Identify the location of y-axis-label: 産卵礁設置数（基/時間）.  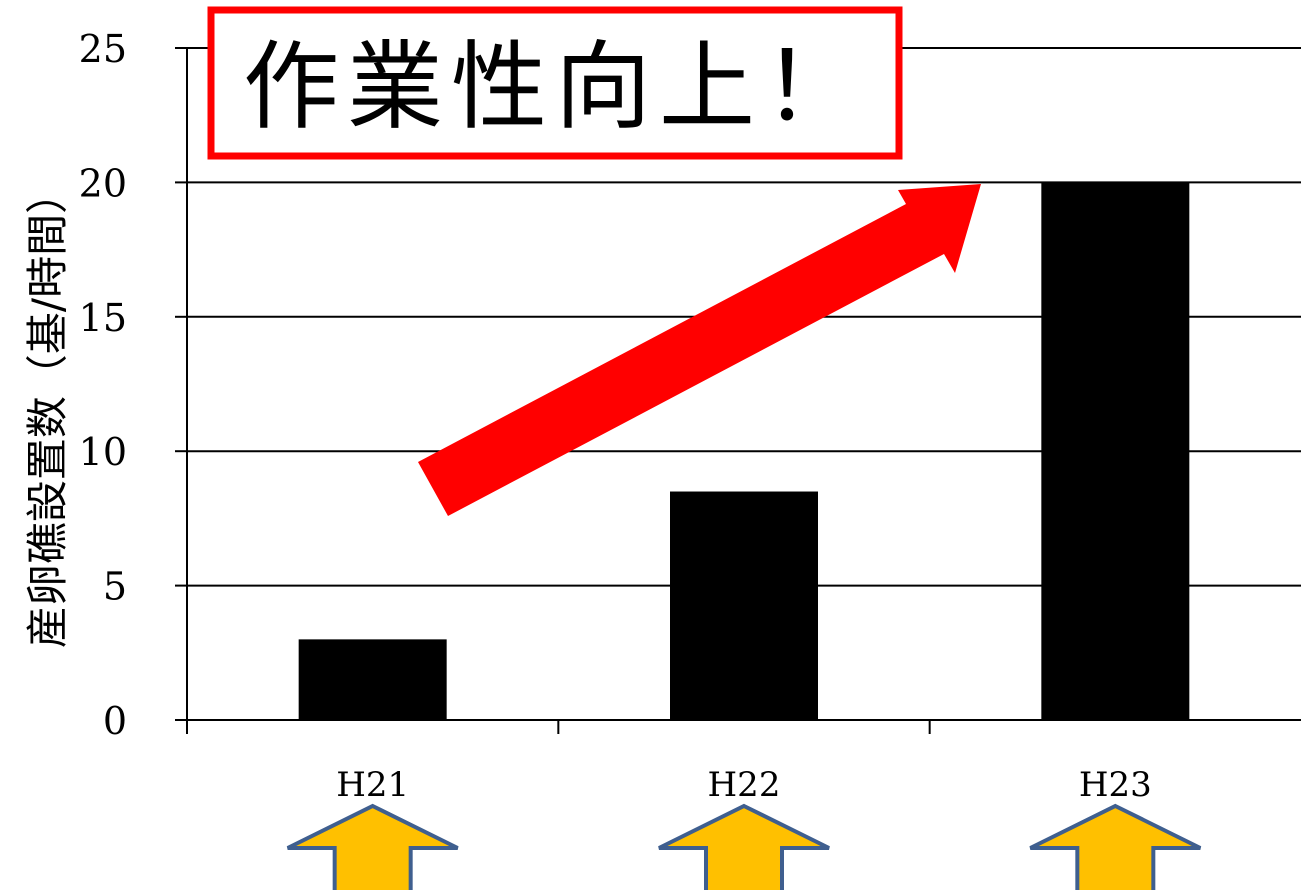
(47, 410).